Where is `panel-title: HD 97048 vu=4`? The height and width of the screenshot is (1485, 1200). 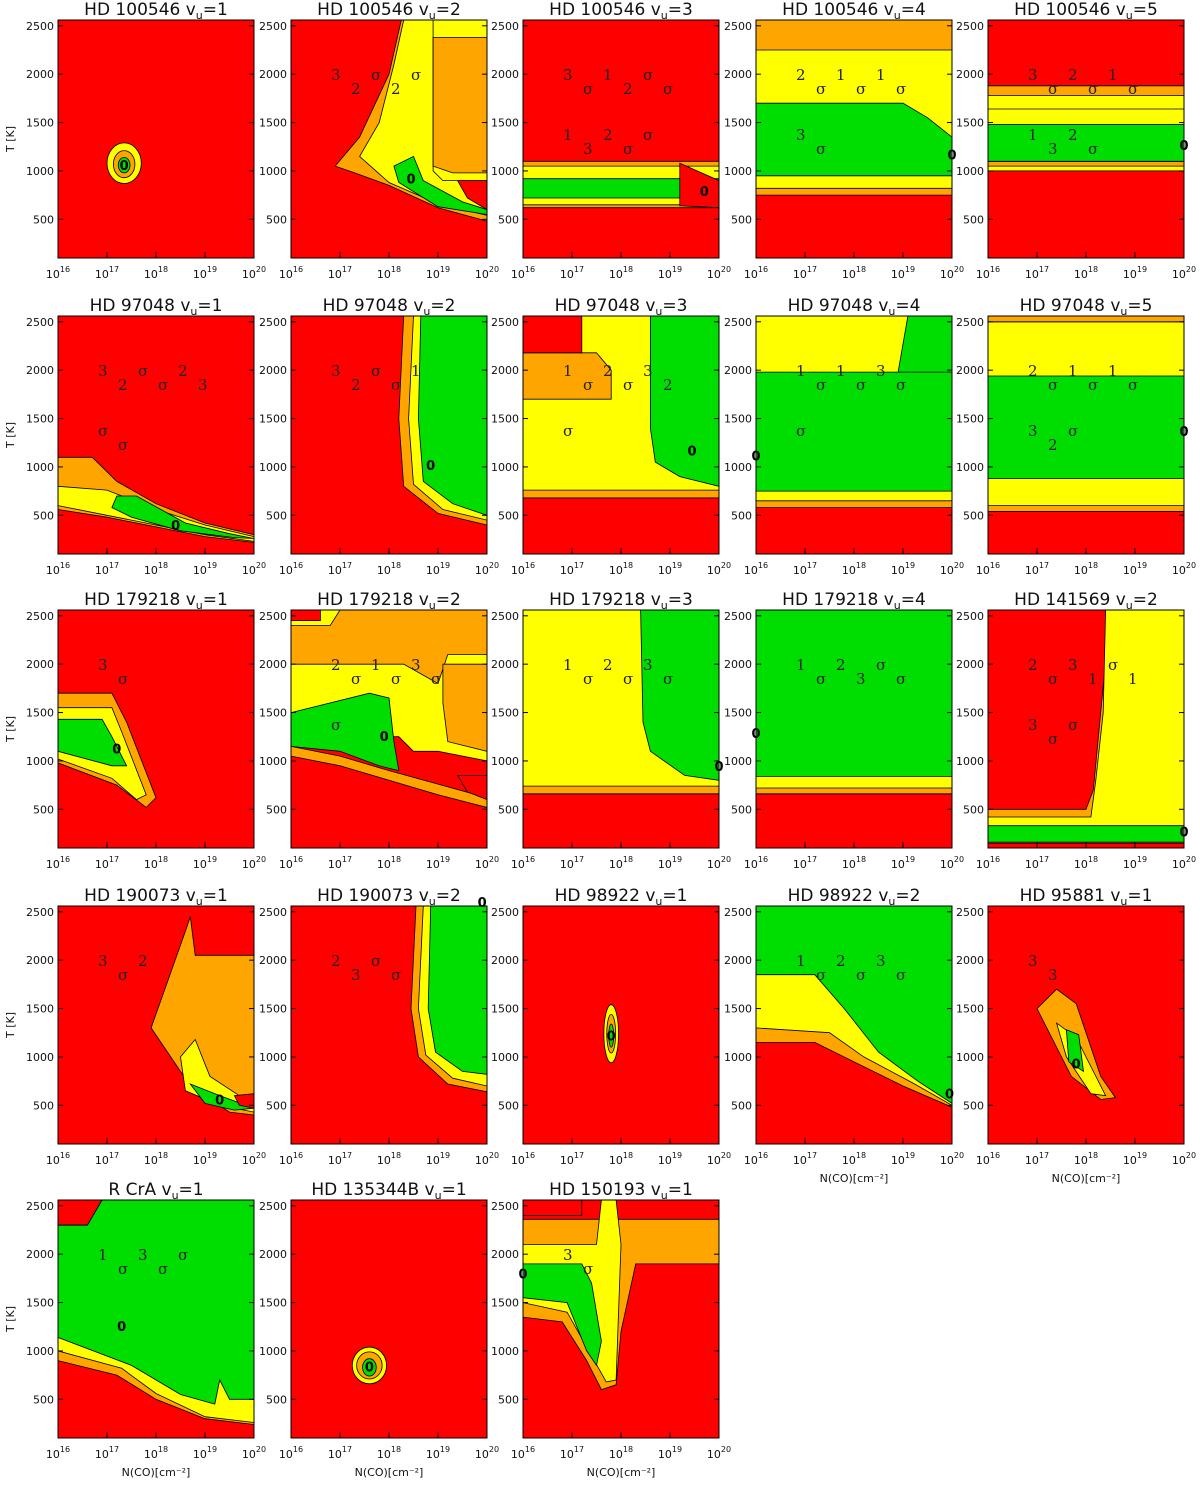
panel-title: HD 97048 vu=4 is located at coordinates (854, 307).